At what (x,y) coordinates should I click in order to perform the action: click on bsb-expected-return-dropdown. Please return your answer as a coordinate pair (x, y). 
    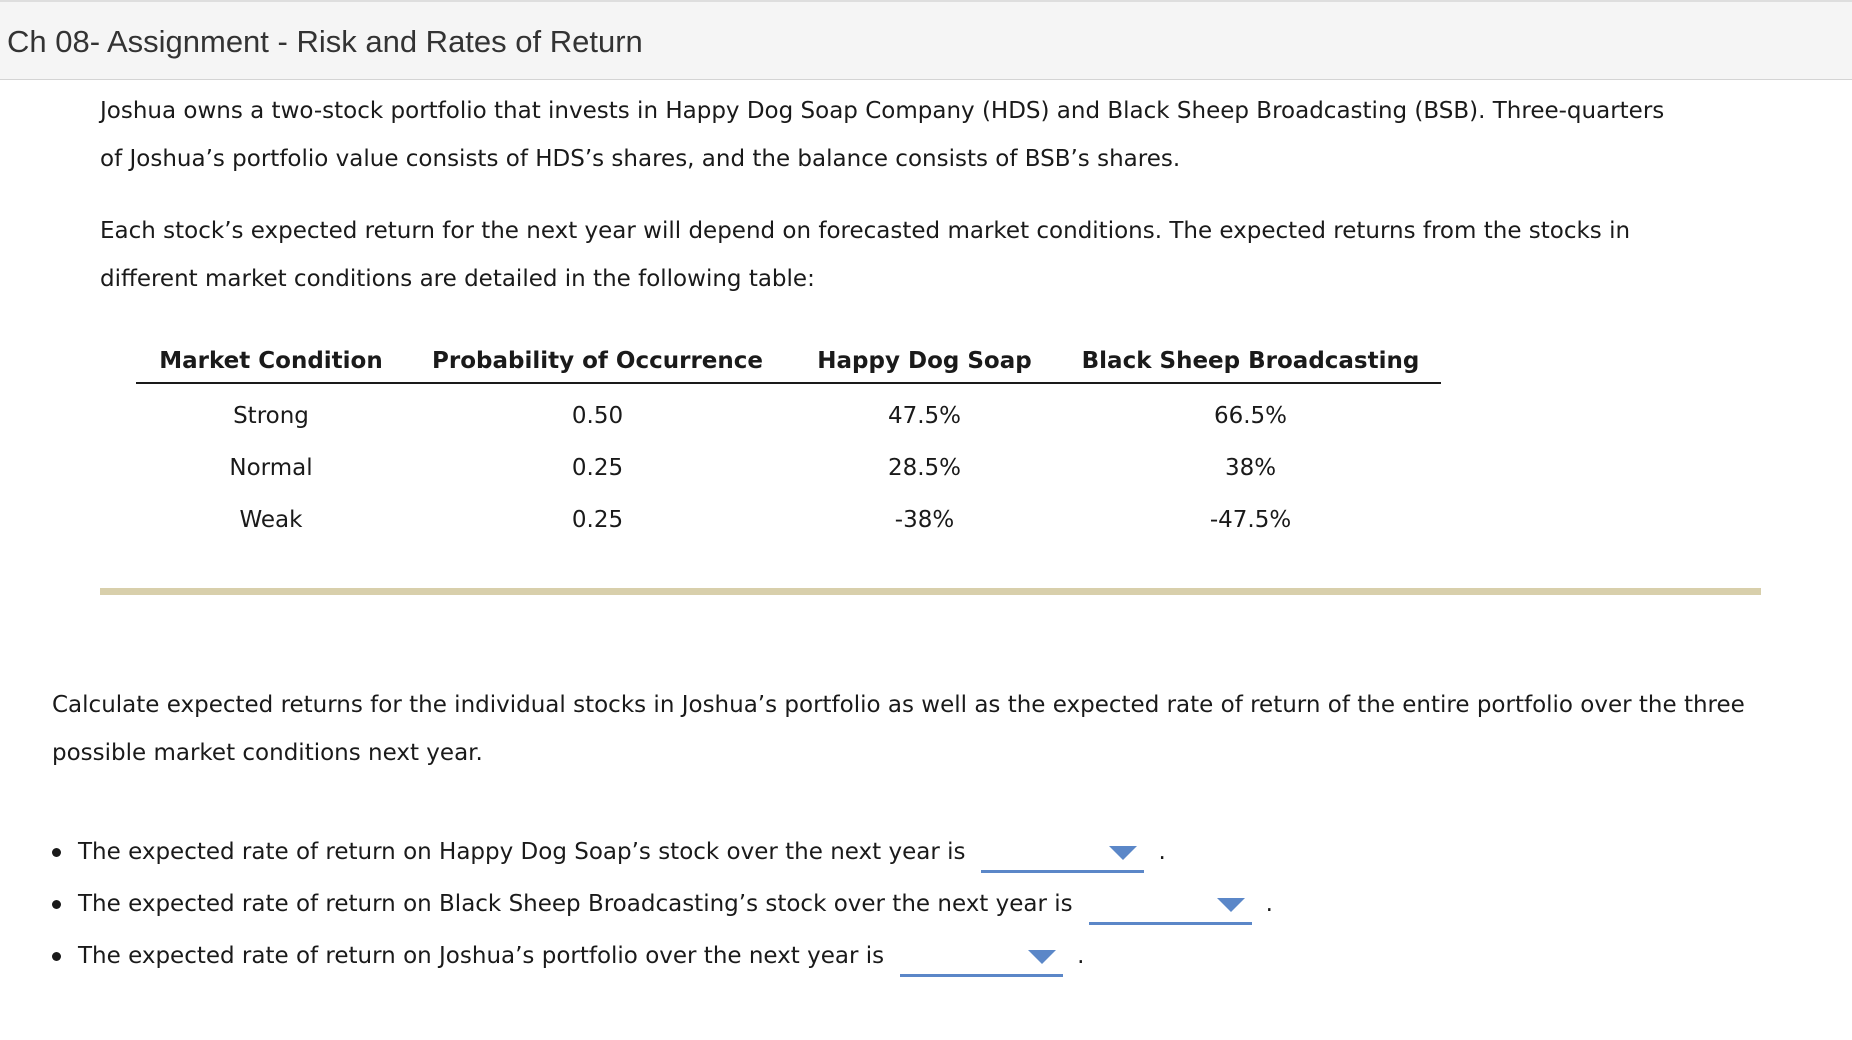
    Looking at the image, I should click on (1170, 908).